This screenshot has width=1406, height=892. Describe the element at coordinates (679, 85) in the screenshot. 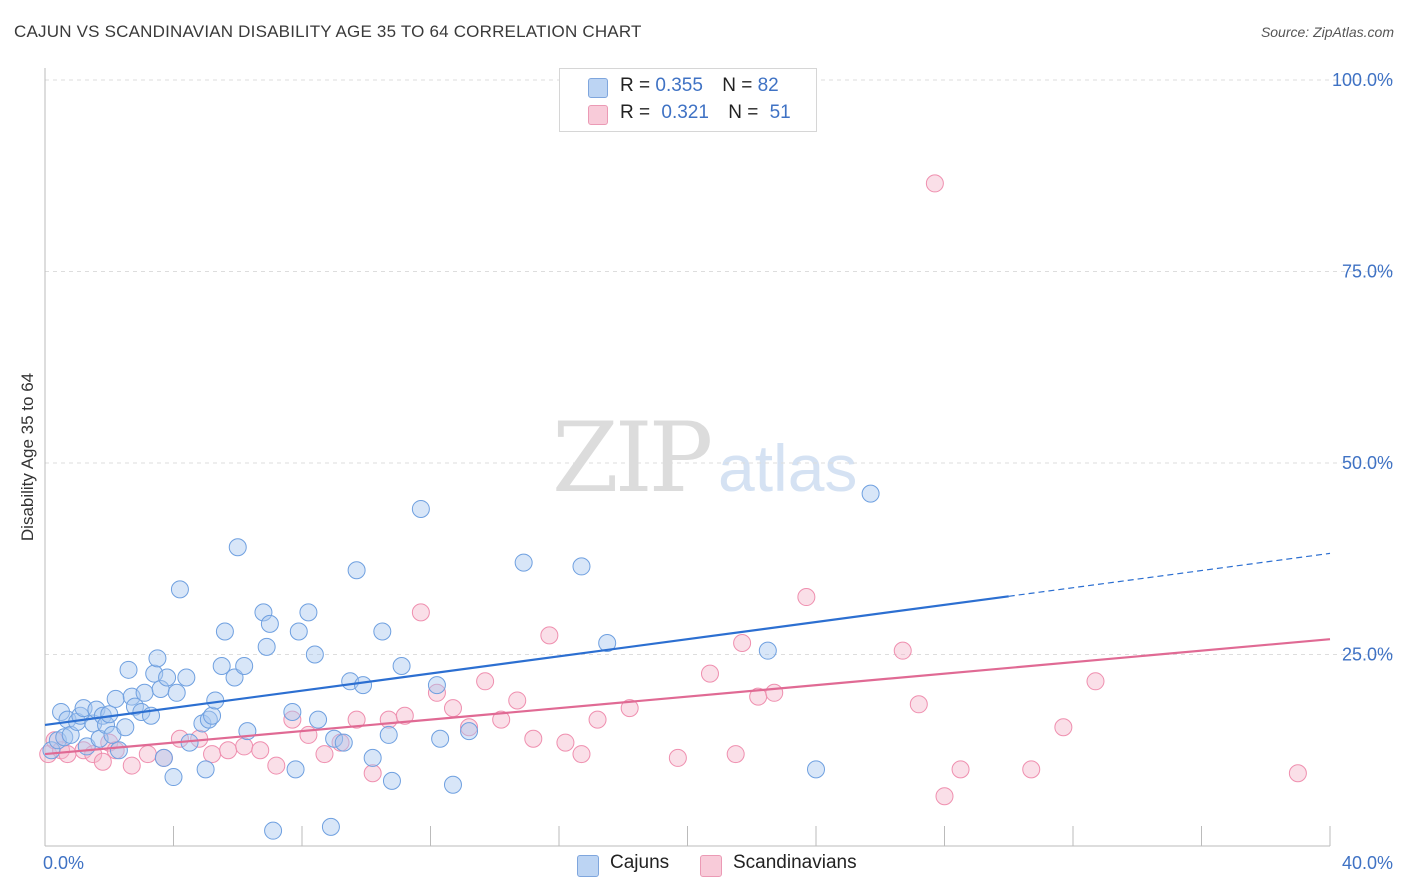

I see `legend-r-value: 0.355` at that location.